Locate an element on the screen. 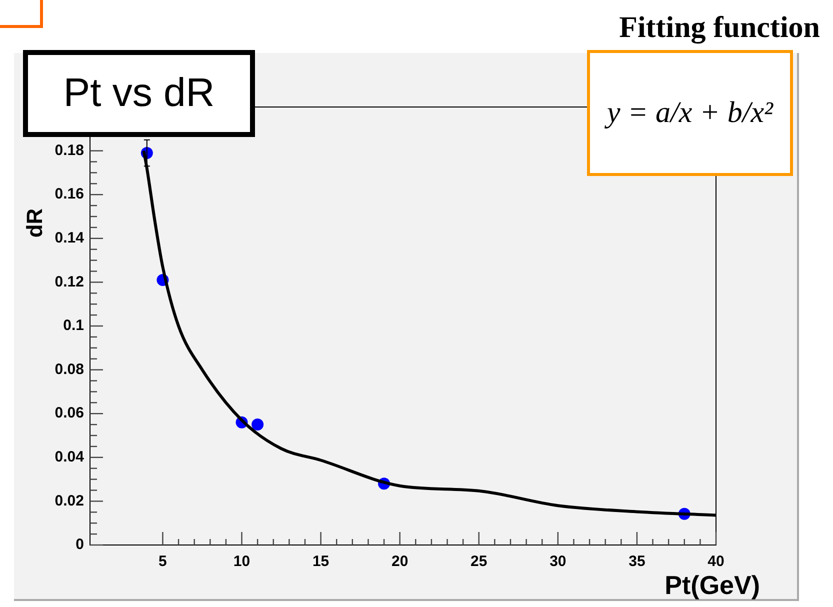 The height and width of the screenshot is (607, 833). x-tick-label: 35 is located at coordinates (637, 561).